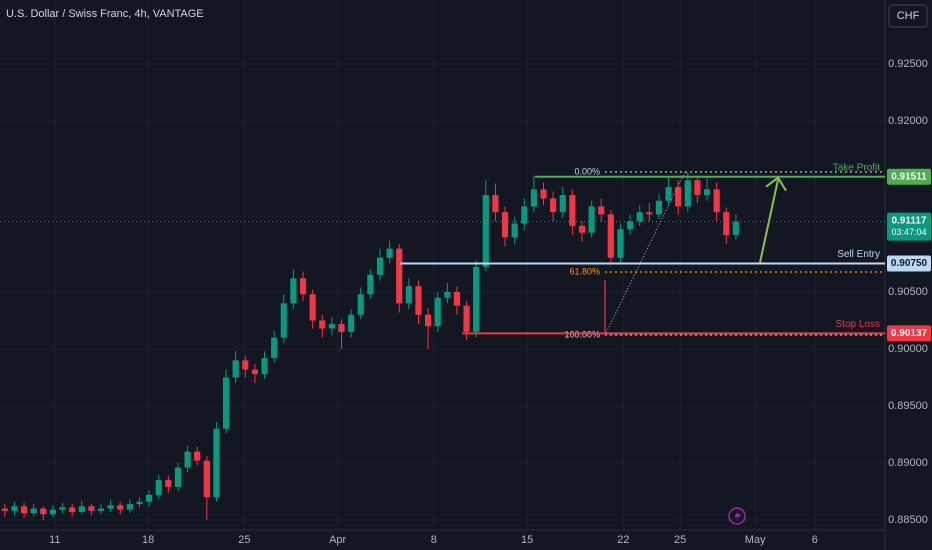 The width and height of the screenshot is (932, 550). I want to click on fib-label: 0.00%, so click(587, 171).